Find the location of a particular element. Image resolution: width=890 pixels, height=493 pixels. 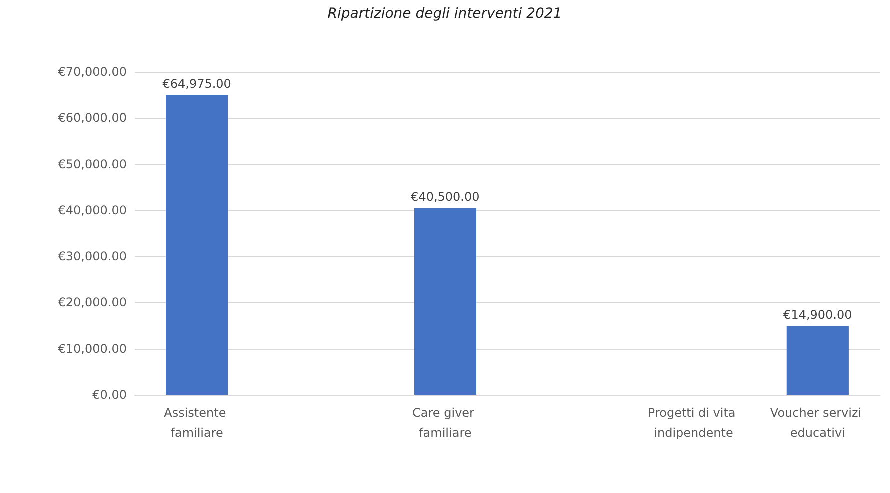

y-tick-label: €70,000.00 is located at coordinates (92, 72).